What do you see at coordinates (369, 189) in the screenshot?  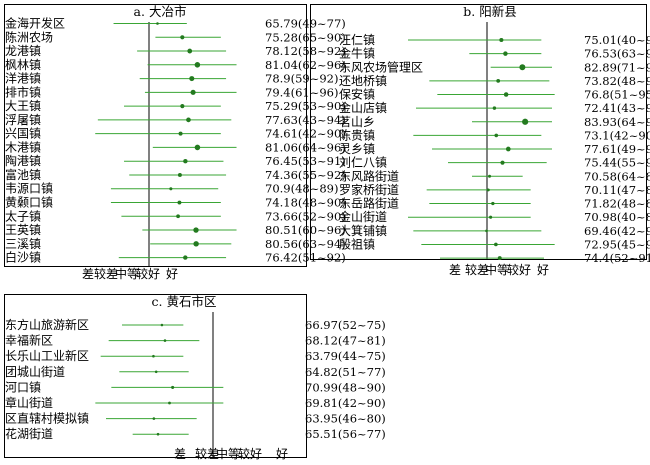 I see `row-name-label: 罗家桥街道` at bounding box center [369, 189].